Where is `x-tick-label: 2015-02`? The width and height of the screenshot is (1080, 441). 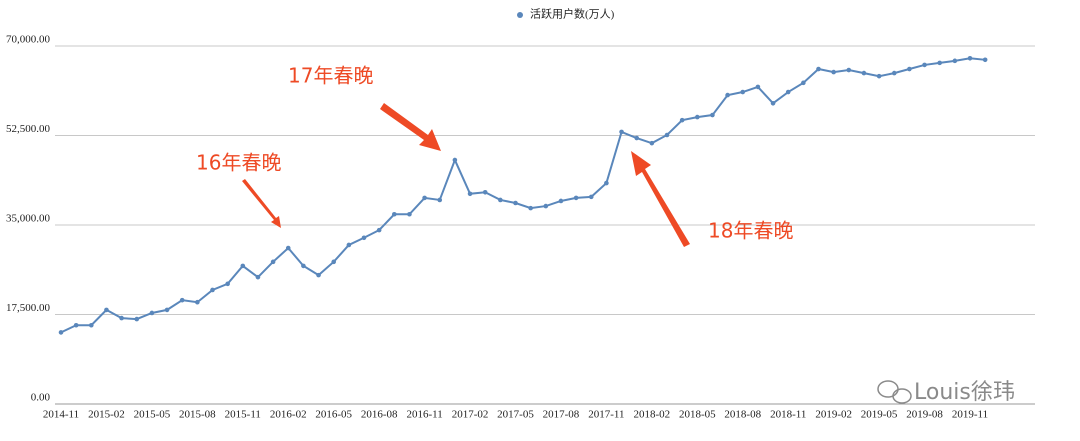 x-tick-label: 2015-02 is located at coordinates (106, 415).